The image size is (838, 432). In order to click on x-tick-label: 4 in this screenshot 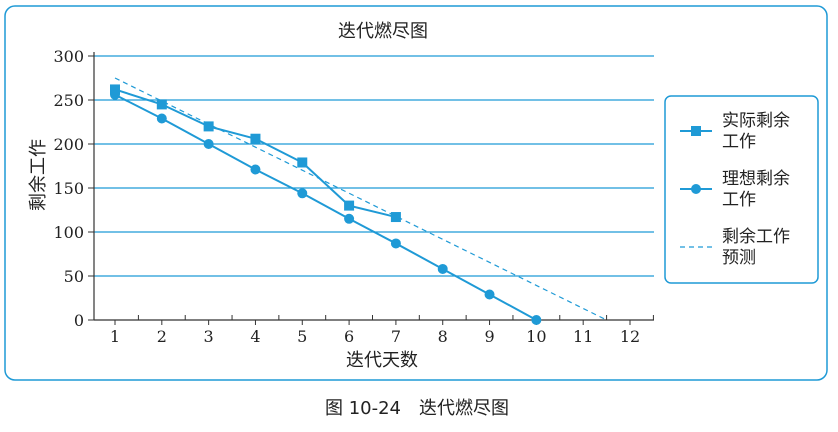, I will do `click(255, 336)`.